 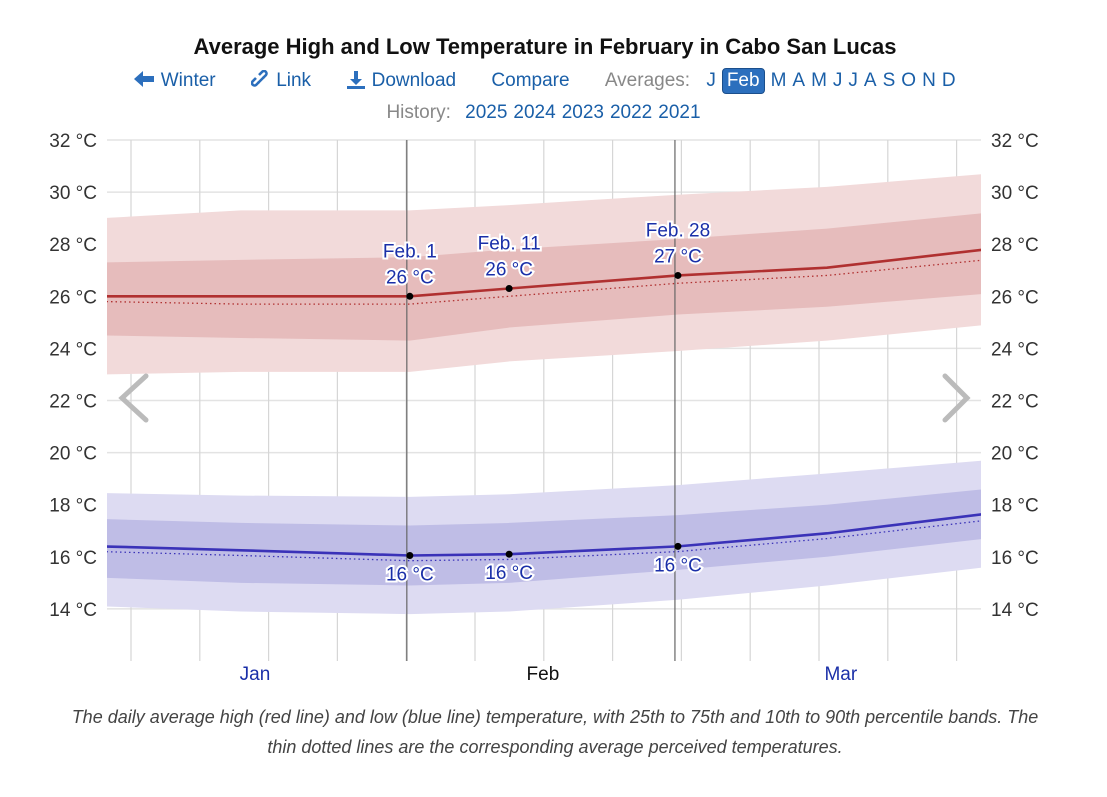 I want to click on low-perceived-line, so click(x=544, y=541).